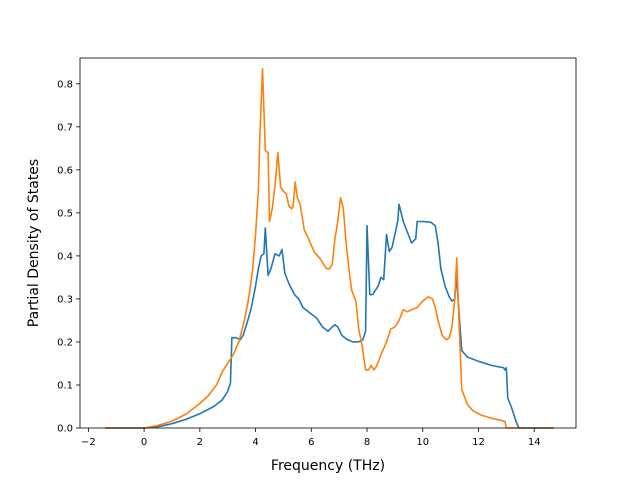 Image resolution: width=640 pixels, height=480 pixels. I want to click on y-axis-label: Partial Density of States, so click(34, 243).